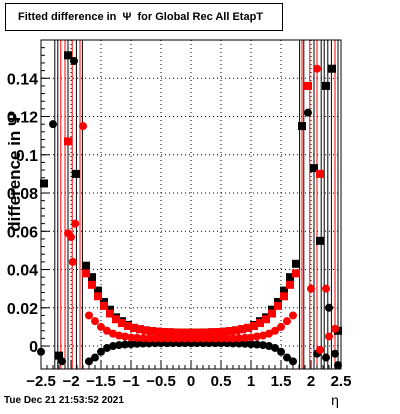 The width and height of the screenshot is (400, 414). Describe the element at coordinates (130, 381) in the screenshot. I see `x-tick-label: −1` at that location.